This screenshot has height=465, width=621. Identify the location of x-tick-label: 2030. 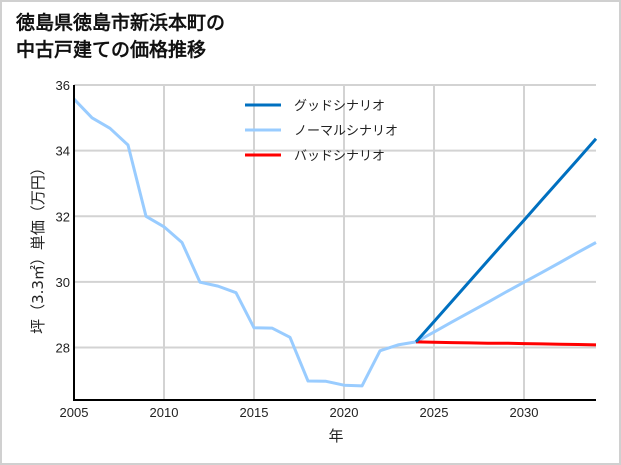
(524, 412).